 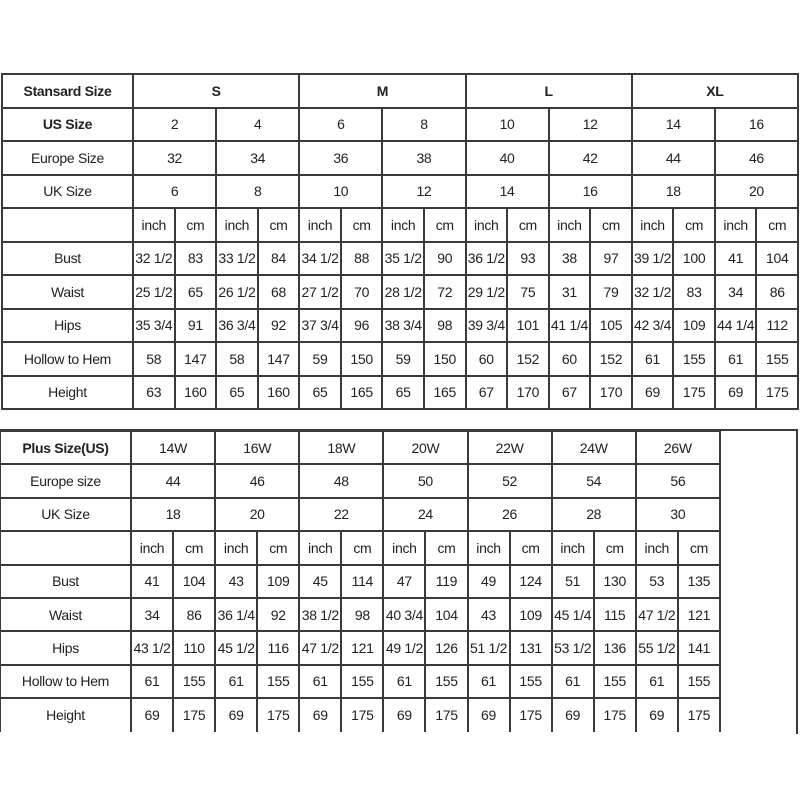 What do you see at coordinates (152, 648) in the screenshot?
I see `measurement-value: 43 1/2` at bounding box center [152, 648].